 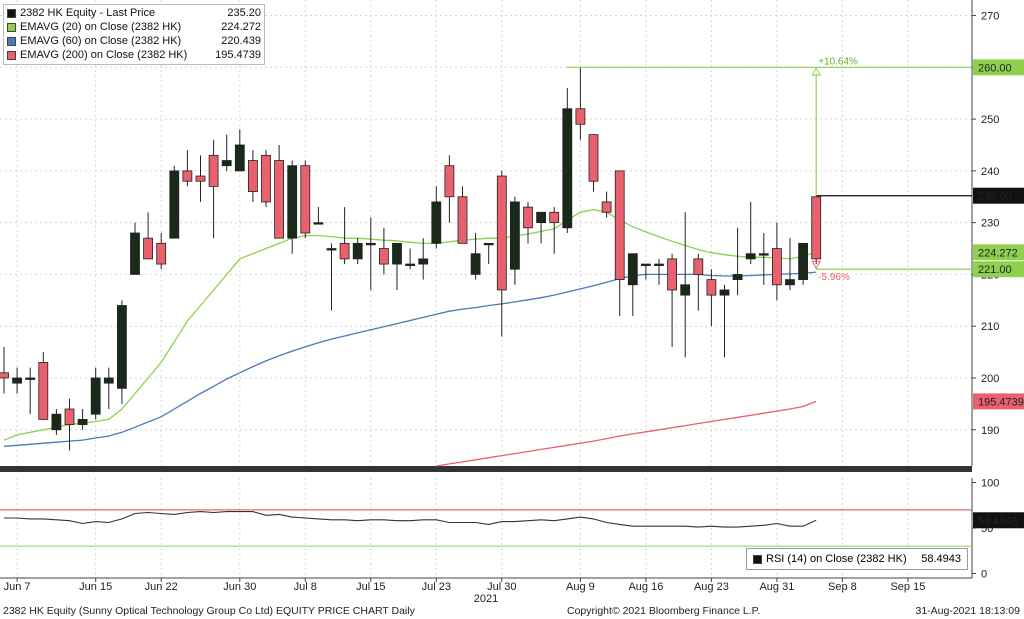 I want to click on x-tick-label: Jun 22, so click(x=161, y=587).